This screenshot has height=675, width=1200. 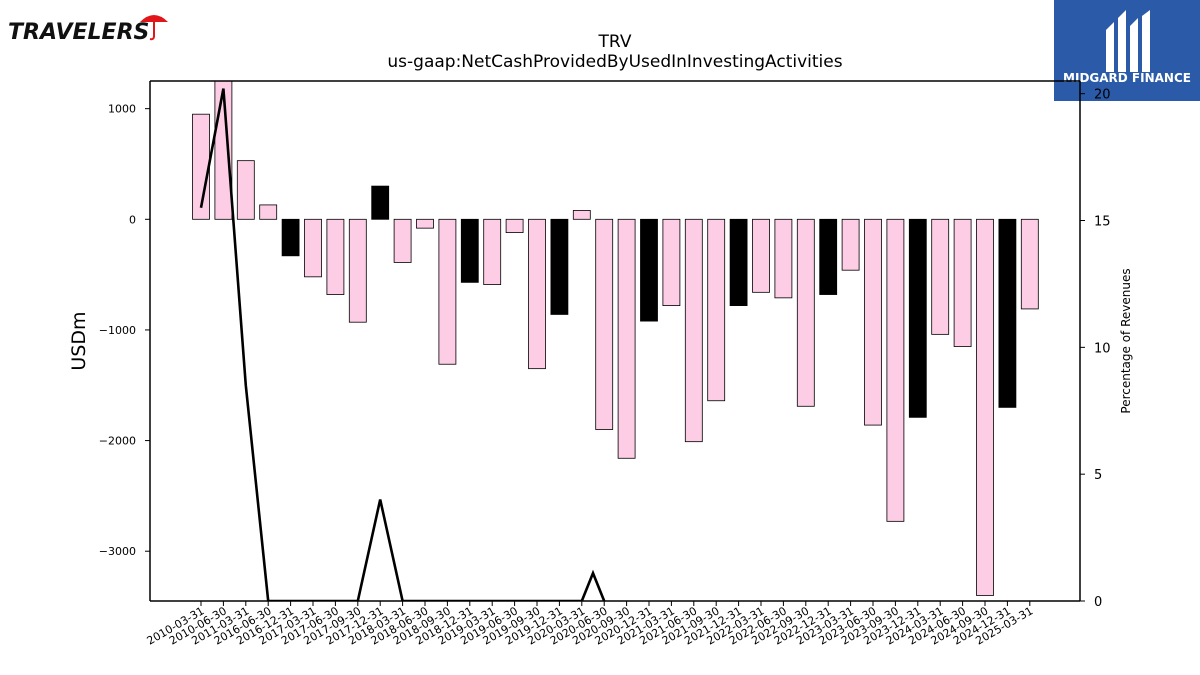 What do you see at coordinates (79, 340) in the screenshot?
I see `y-axis-label: USDm` at bounding box center [79, 340].